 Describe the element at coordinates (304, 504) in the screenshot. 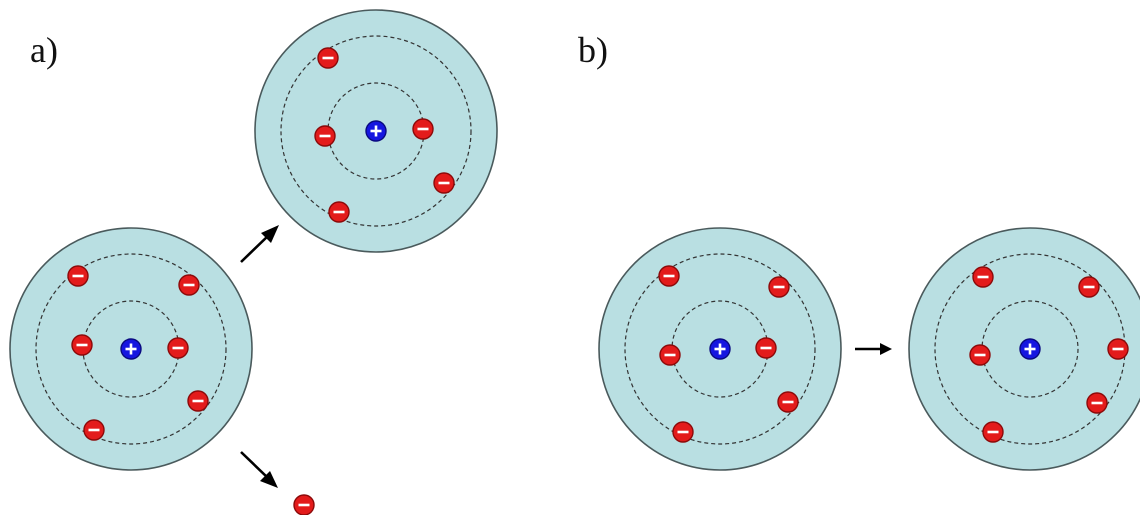

I see `free-electron-icon` at that location.